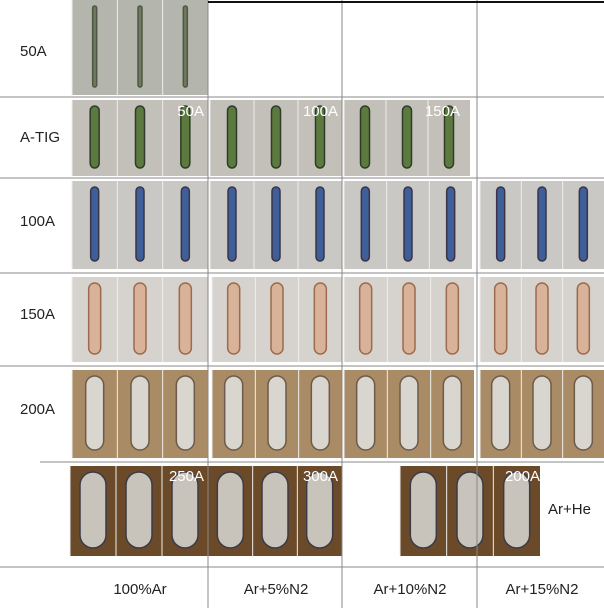 The image size is (604, 613). Describe the element at coordinates (190, 111) in the screenshot. I see `panel-label: 50A` at that location.